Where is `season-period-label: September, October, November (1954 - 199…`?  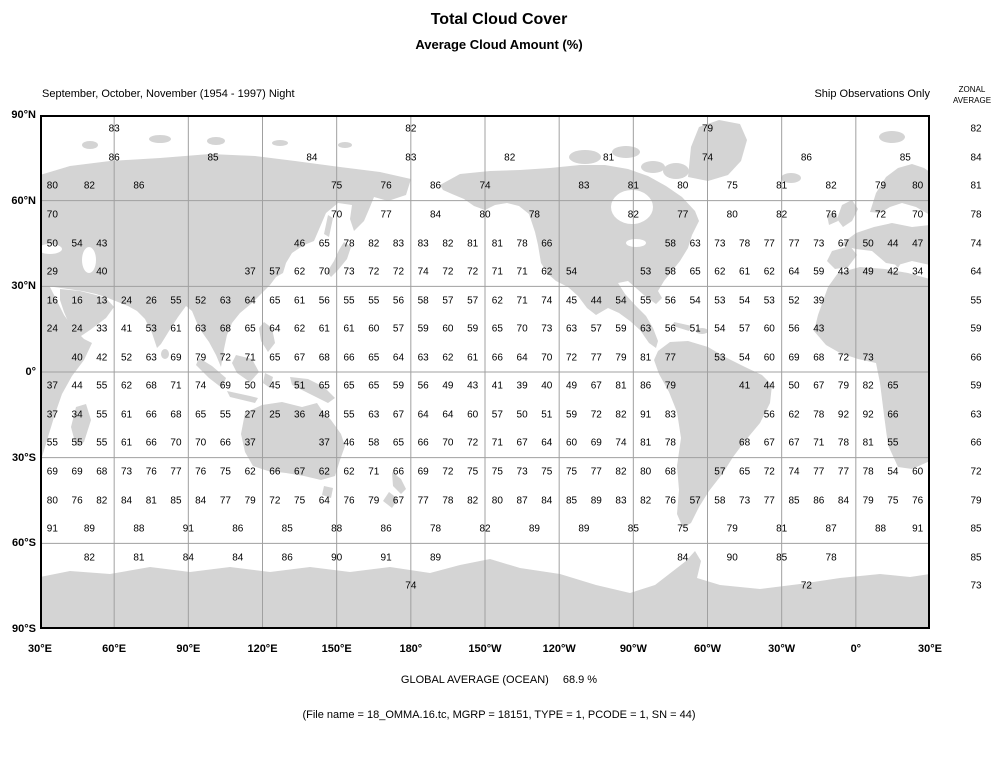
season-period-label: September, October, November (1954 - 199… is located at coordinates (168, 94).